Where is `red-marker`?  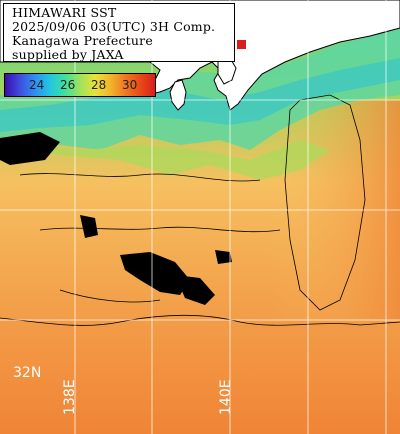 red-marker is located at coordinates (241, 44).